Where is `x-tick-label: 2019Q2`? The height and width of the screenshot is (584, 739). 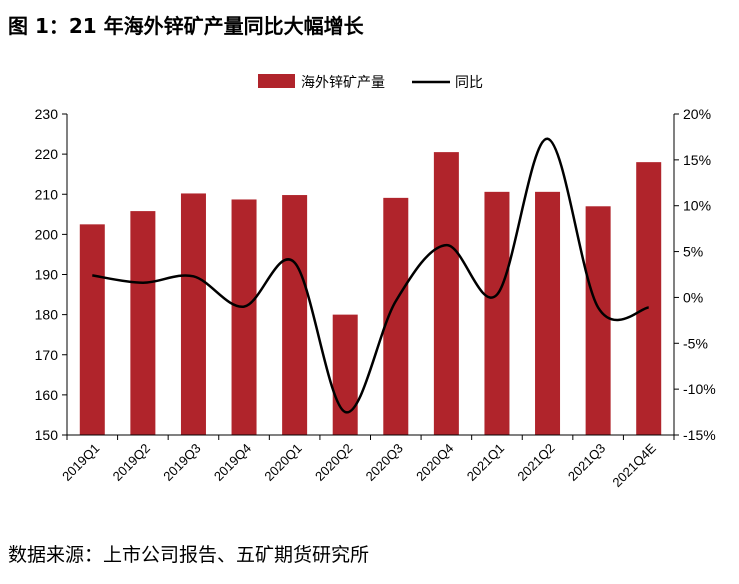
x-tick-label: 2019Q2 is located at coordinates (131, 462).